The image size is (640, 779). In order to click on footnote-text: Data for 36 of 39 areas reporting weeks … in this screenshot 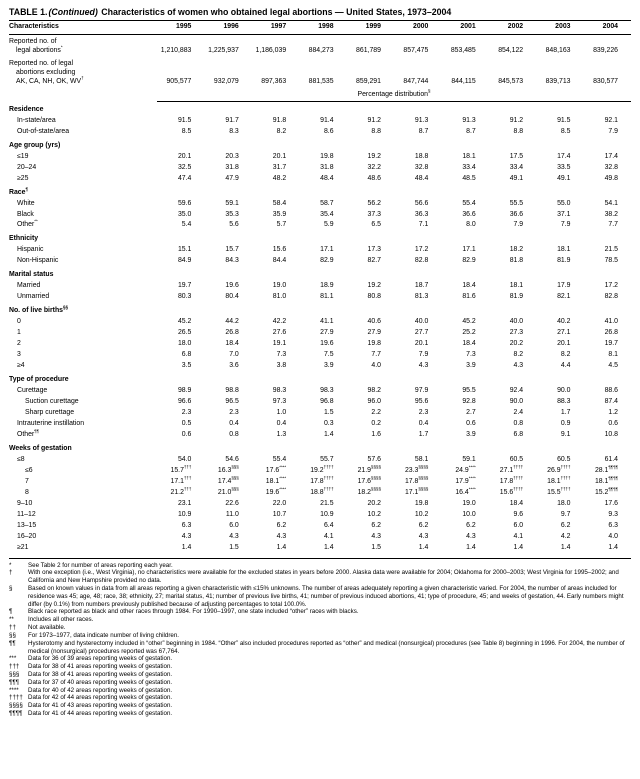, I will do `click(100, 659)`.